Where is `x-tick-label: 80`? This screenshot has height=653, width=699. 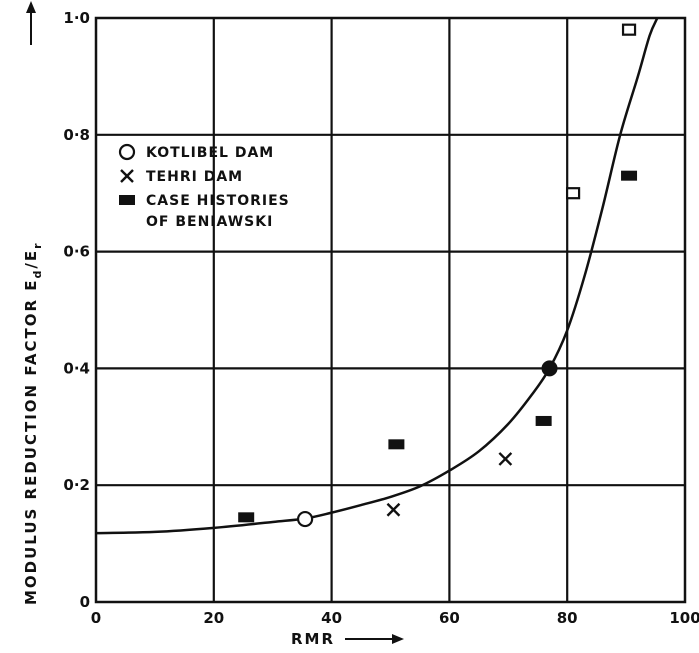 x-tick-label: 80 is located at coordinates (567, 618).